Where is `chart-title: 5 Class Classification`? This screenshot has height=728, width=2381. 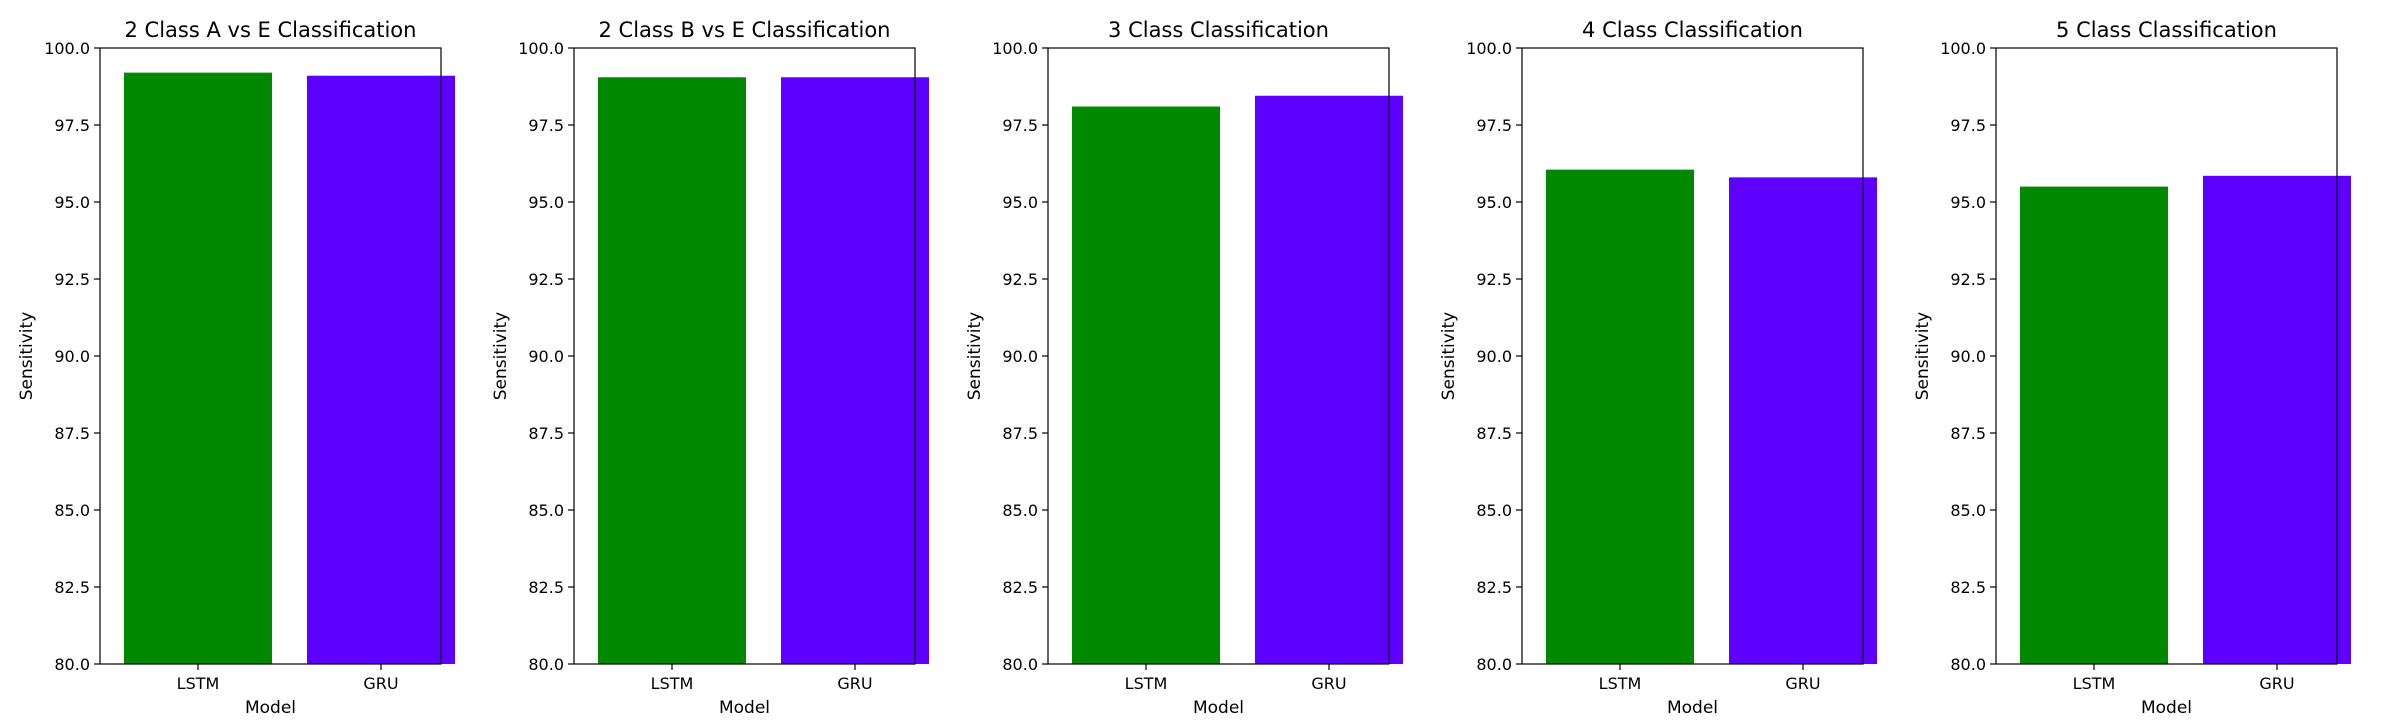 chart-title: 5 Class Classification is located at coordinates (2166, 30).